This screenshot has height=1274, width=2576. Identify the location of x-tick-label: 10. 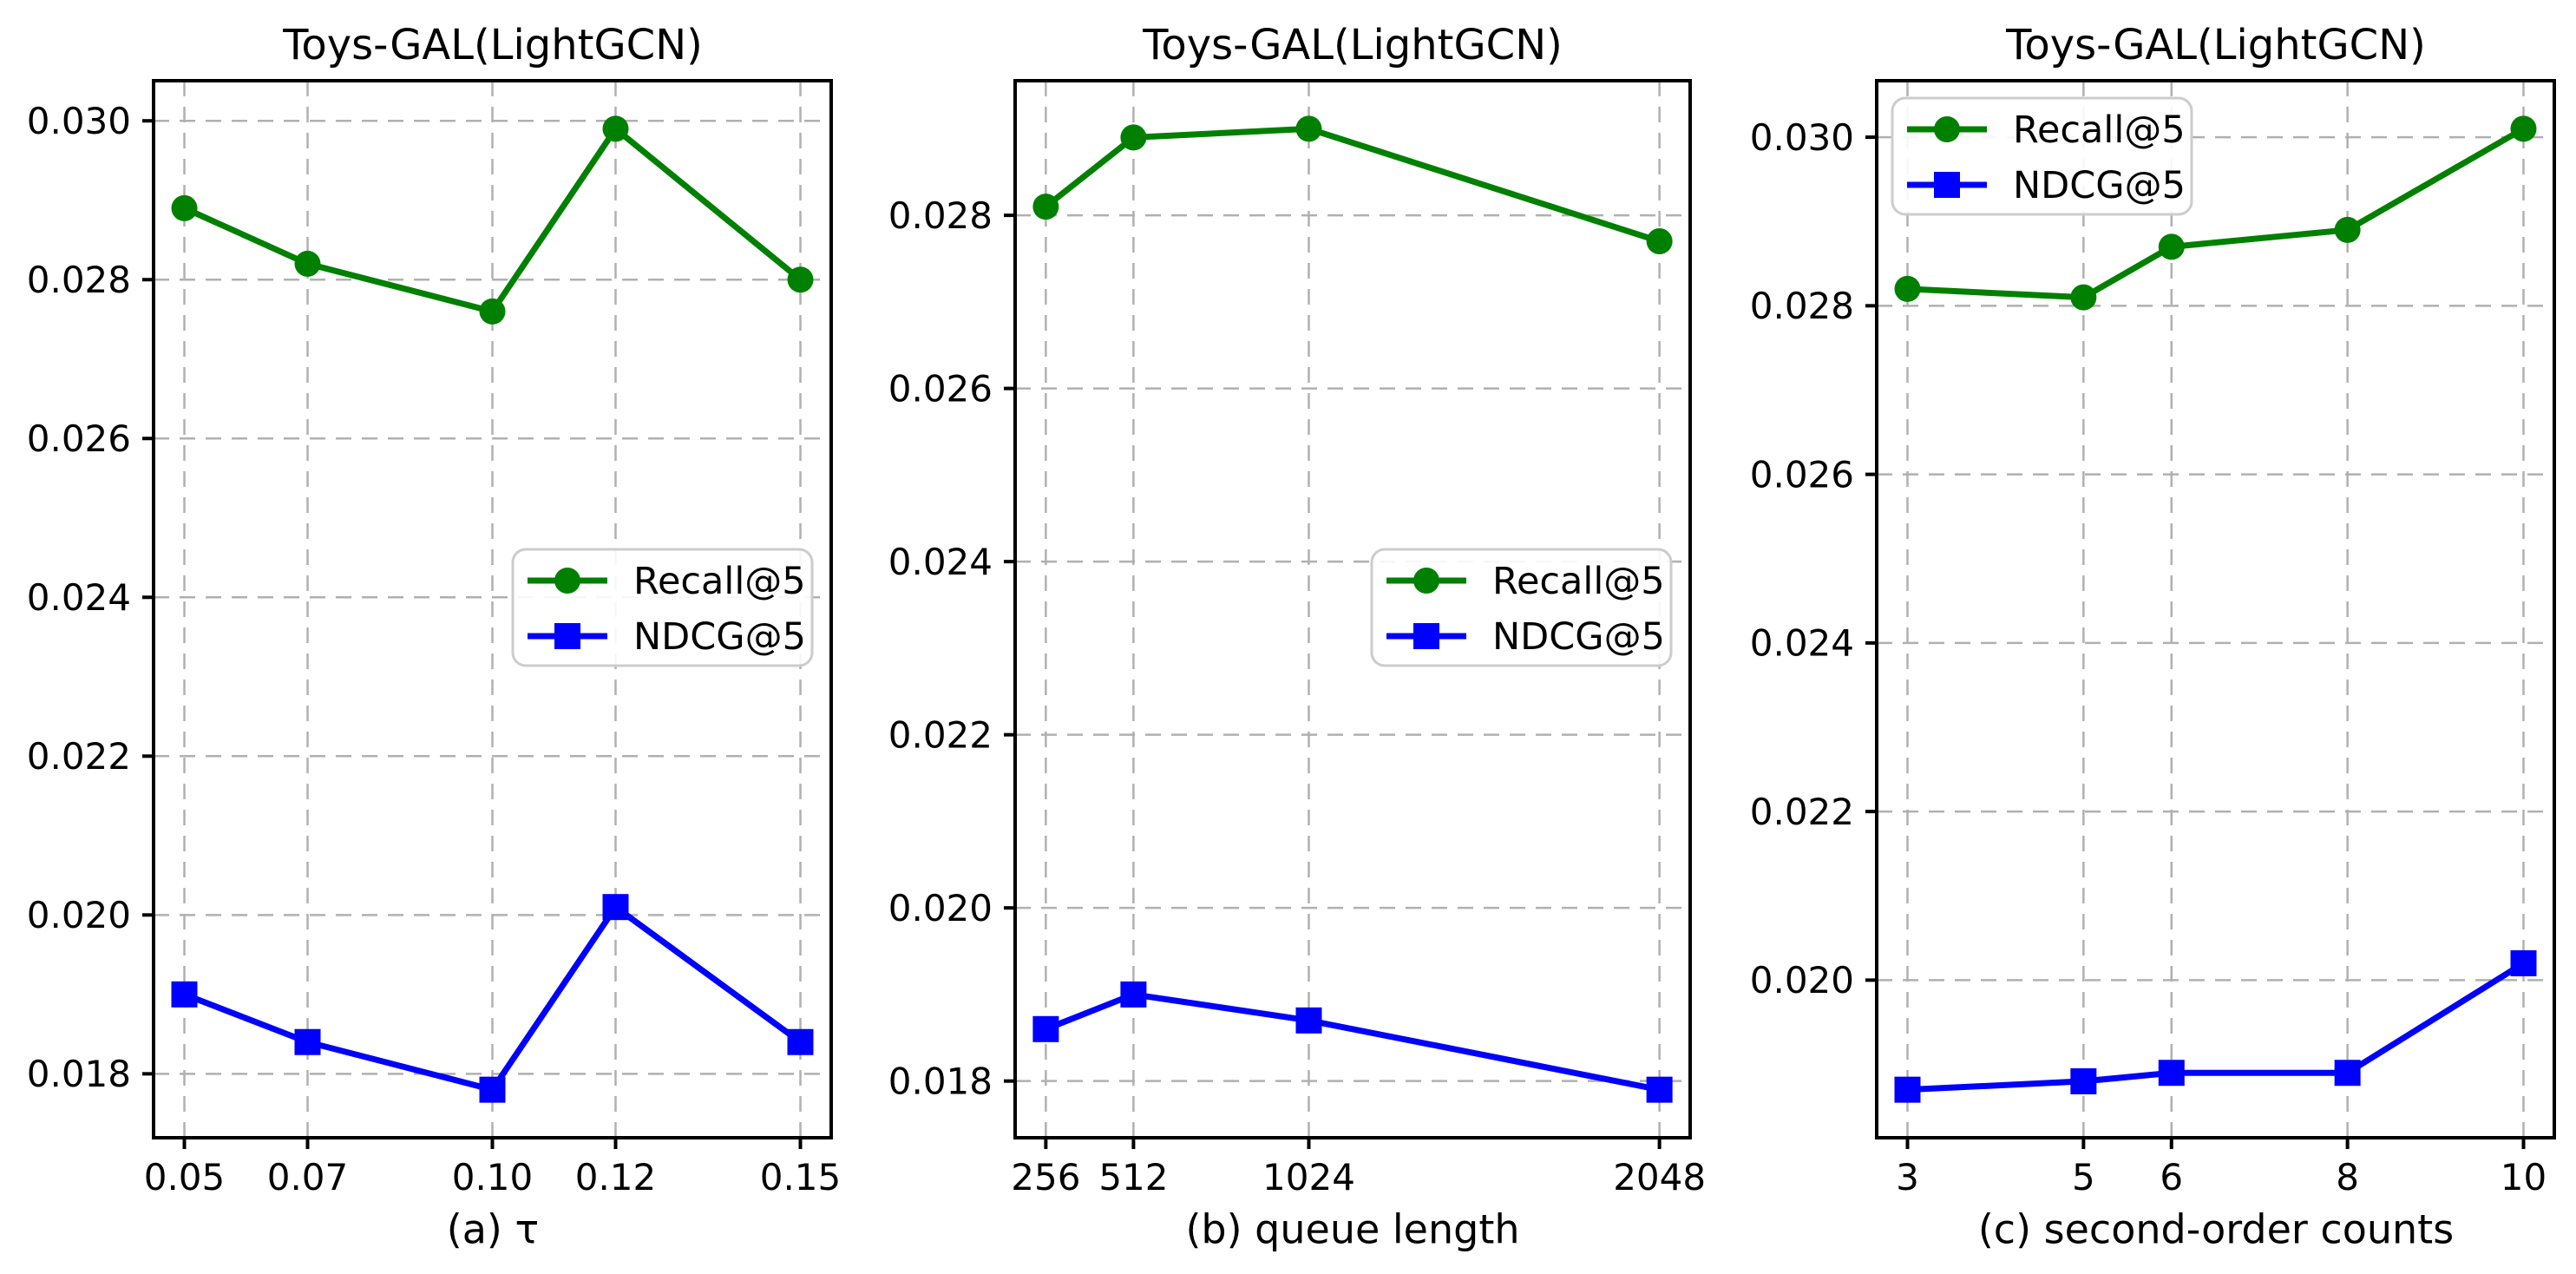
(2524, 1177).